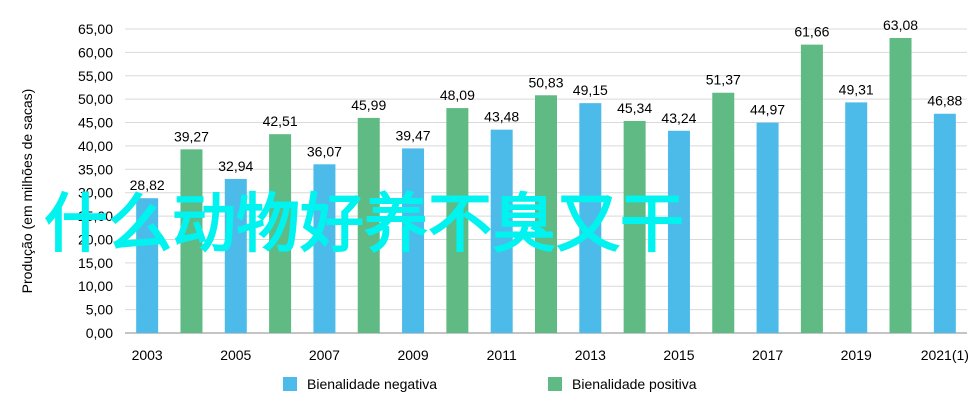  Describe the element at coordinates (413, 240) in the screenshot. I see `bar-2009` at that location.